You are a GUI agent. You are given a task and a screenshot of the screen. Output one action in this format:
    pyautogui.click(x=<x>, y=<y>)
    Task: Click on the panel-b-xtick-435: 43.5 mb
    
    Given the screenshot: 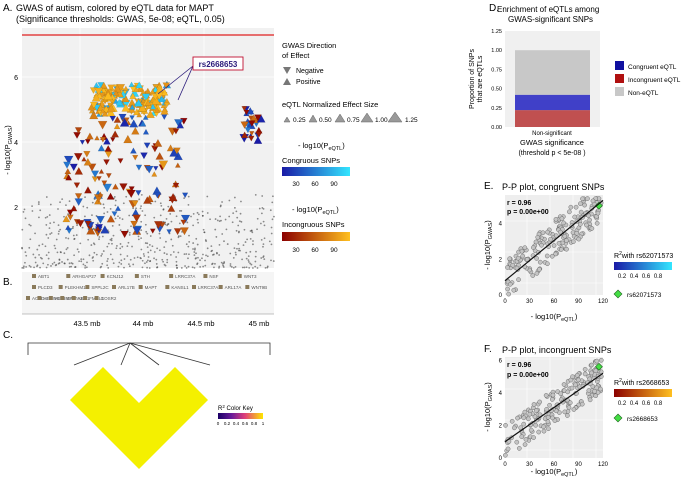 What is the action you would take?
    pyautogui.click(x=86, y=323)
    